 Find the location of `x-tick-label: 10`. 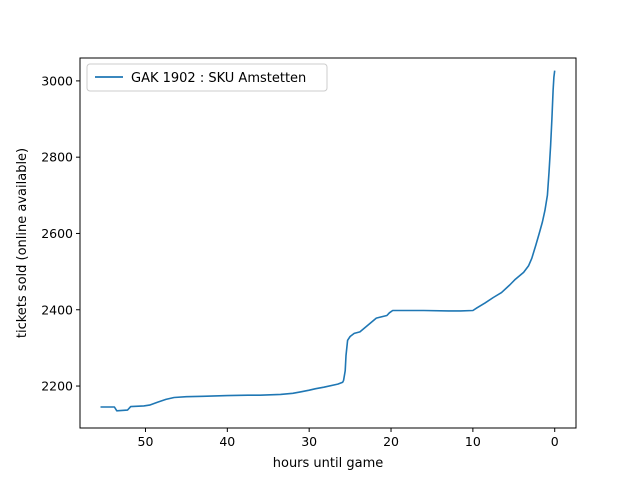

x-tick-label: 10 is located at coordinates (473, 441).